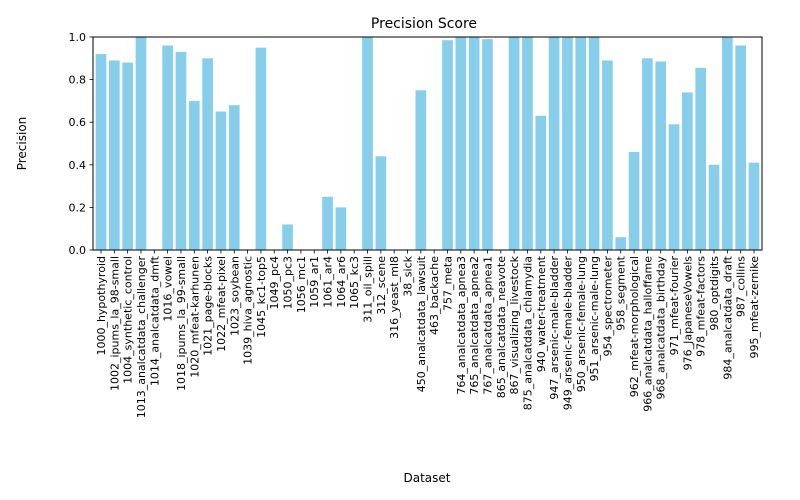  What do you see at coordinates (408, 275) in the screenshot?
I see `x-tick-label: 38_sick` at bounding box center [408, 275].